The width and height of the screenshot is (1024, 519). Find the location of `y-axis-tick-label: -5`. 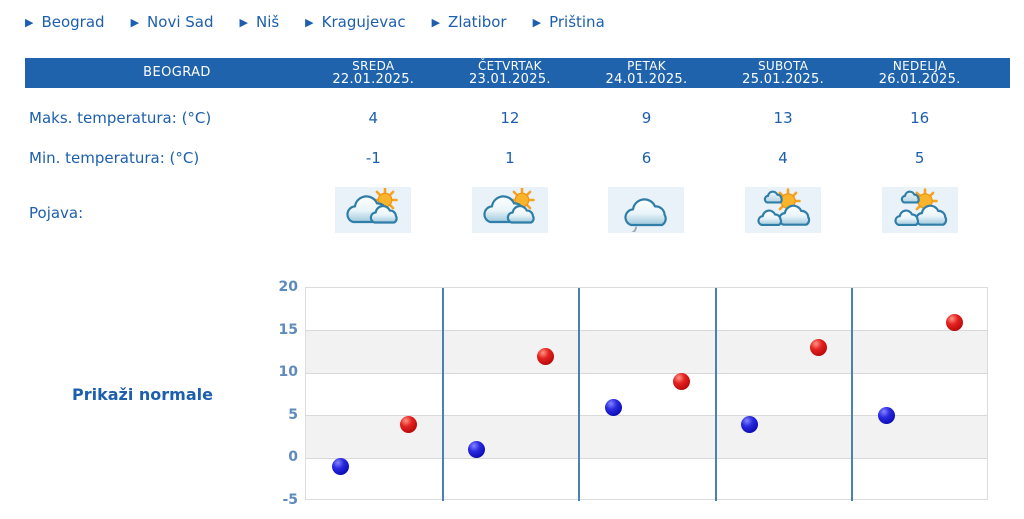

y-axis-tick-label: -5 is located at coordinates (290, 500).